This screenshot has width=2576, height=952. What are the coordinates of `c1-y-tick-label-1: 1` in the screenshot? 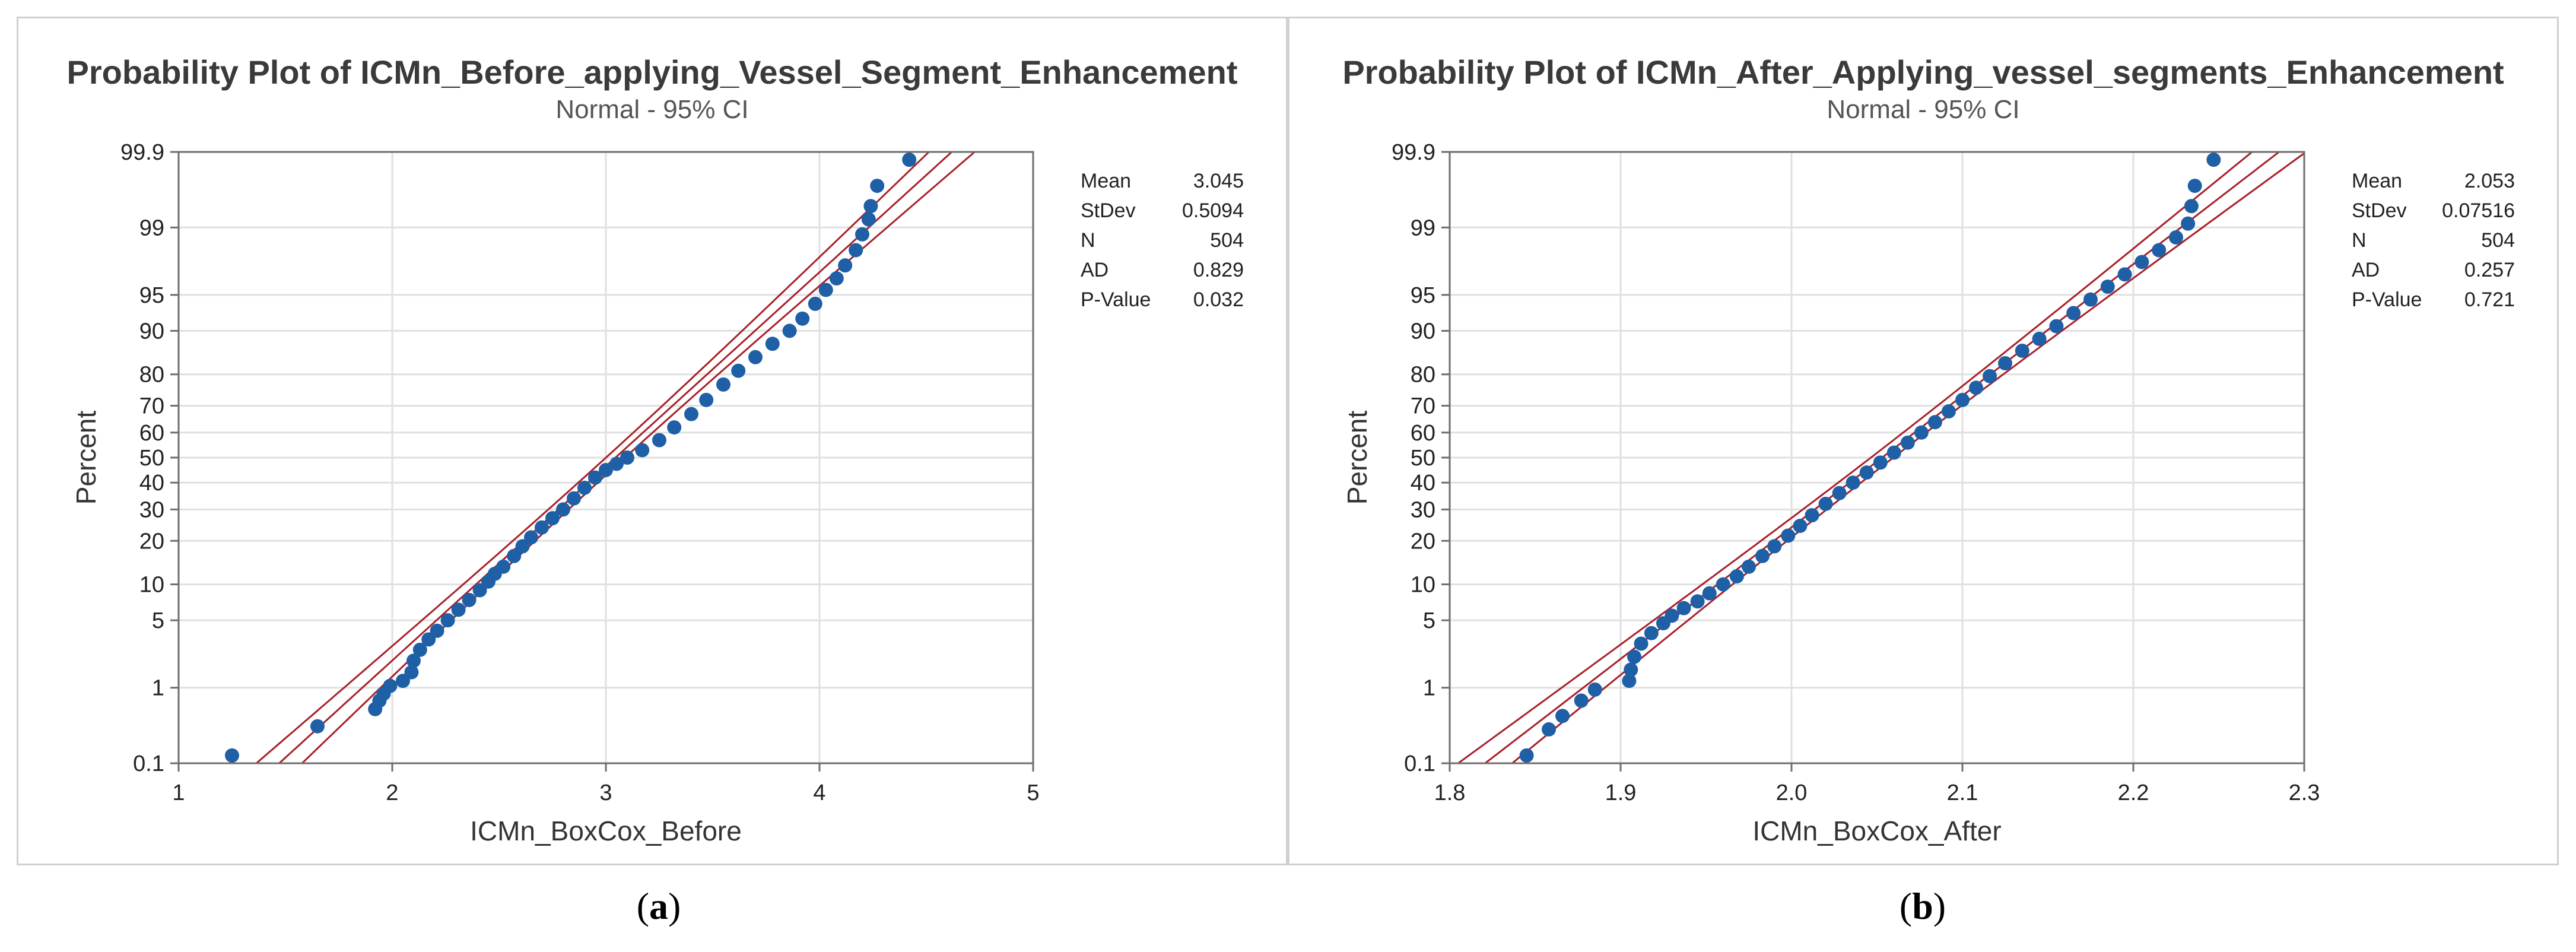 It's located at (1429, 688).